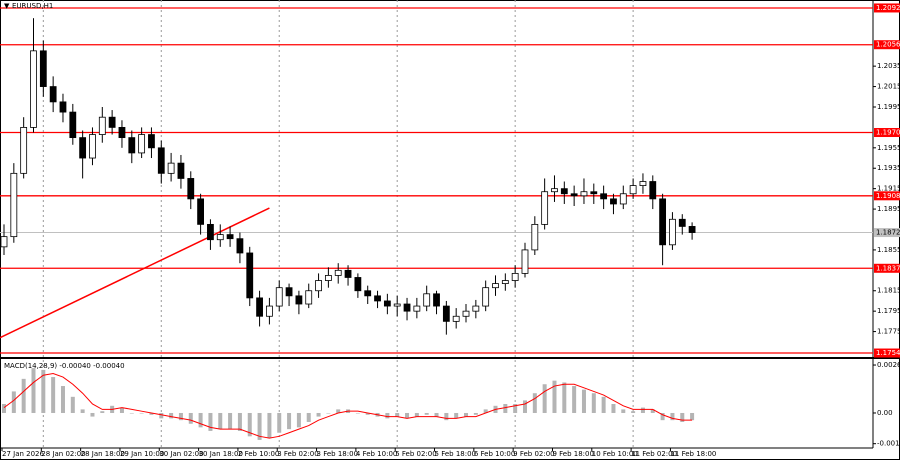 This screenshot has width=900, height=460. I want to click on y-tick-label: -0.00171, so click(888, 444).